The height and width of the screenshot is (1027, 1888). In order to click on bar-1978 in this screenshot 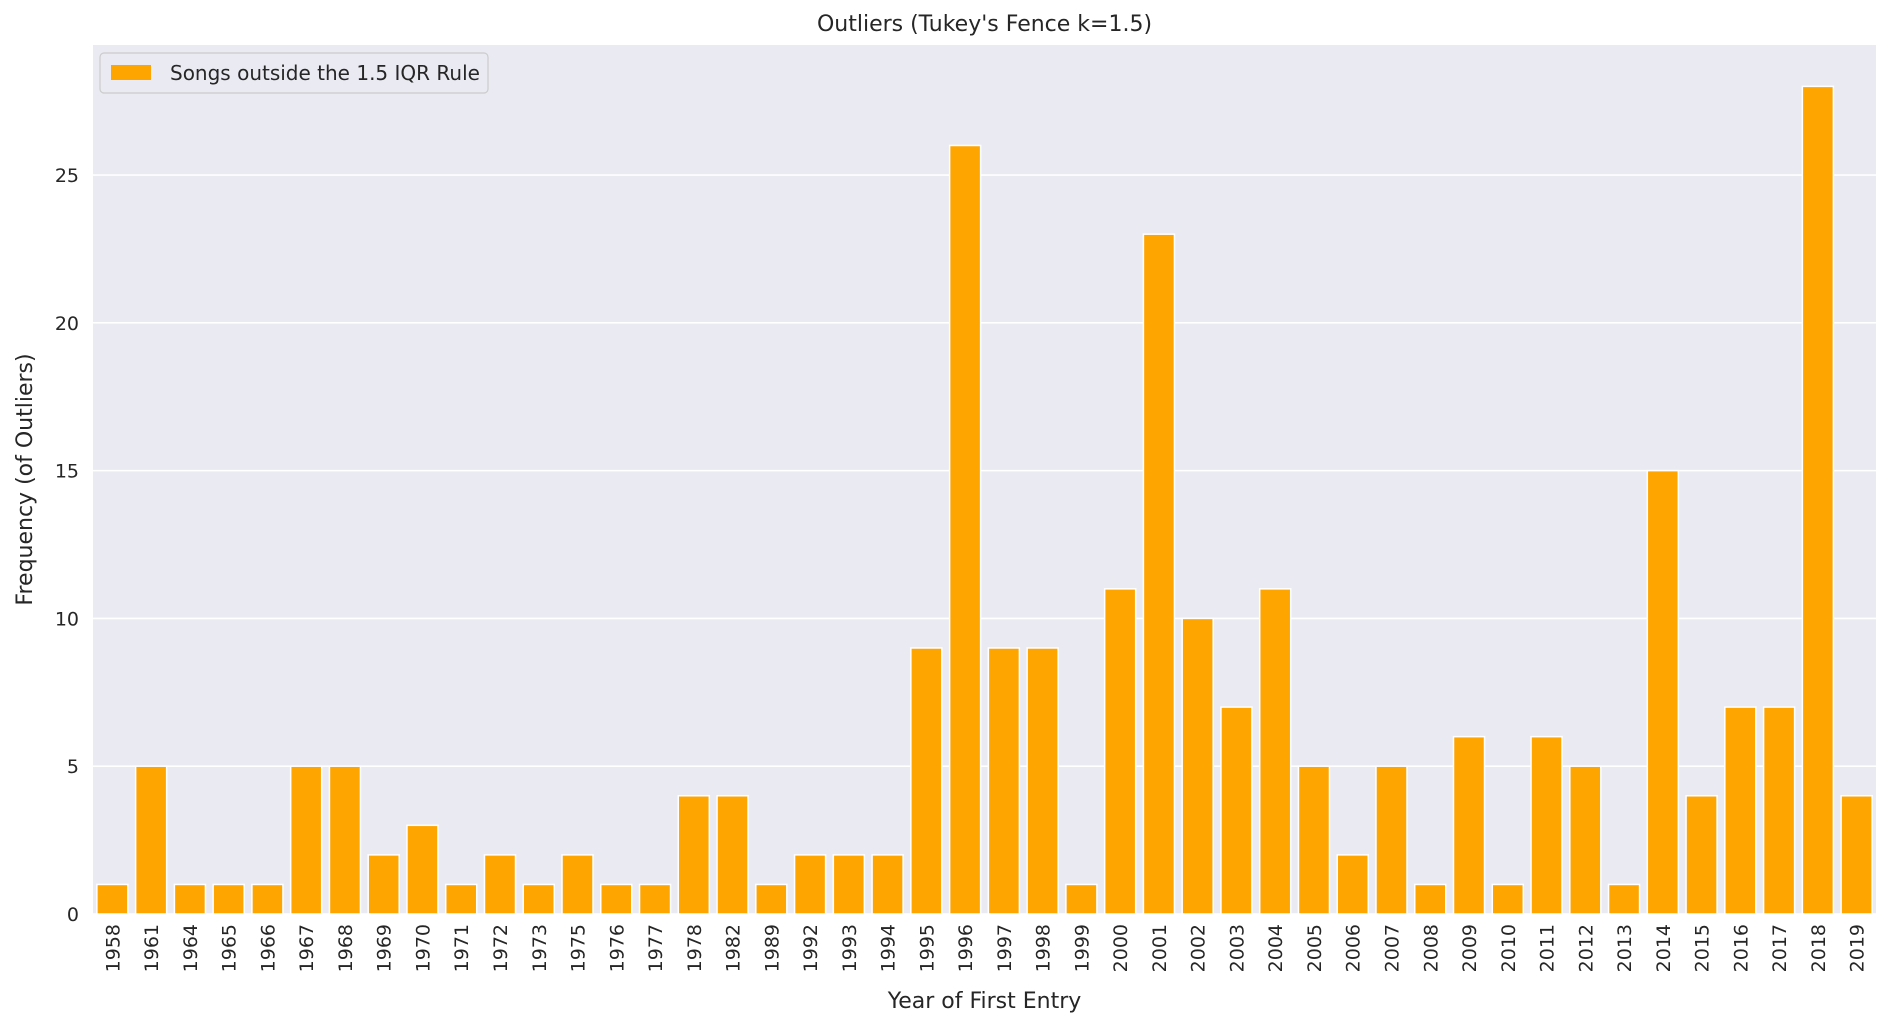, I will do `click(694, 855)`.